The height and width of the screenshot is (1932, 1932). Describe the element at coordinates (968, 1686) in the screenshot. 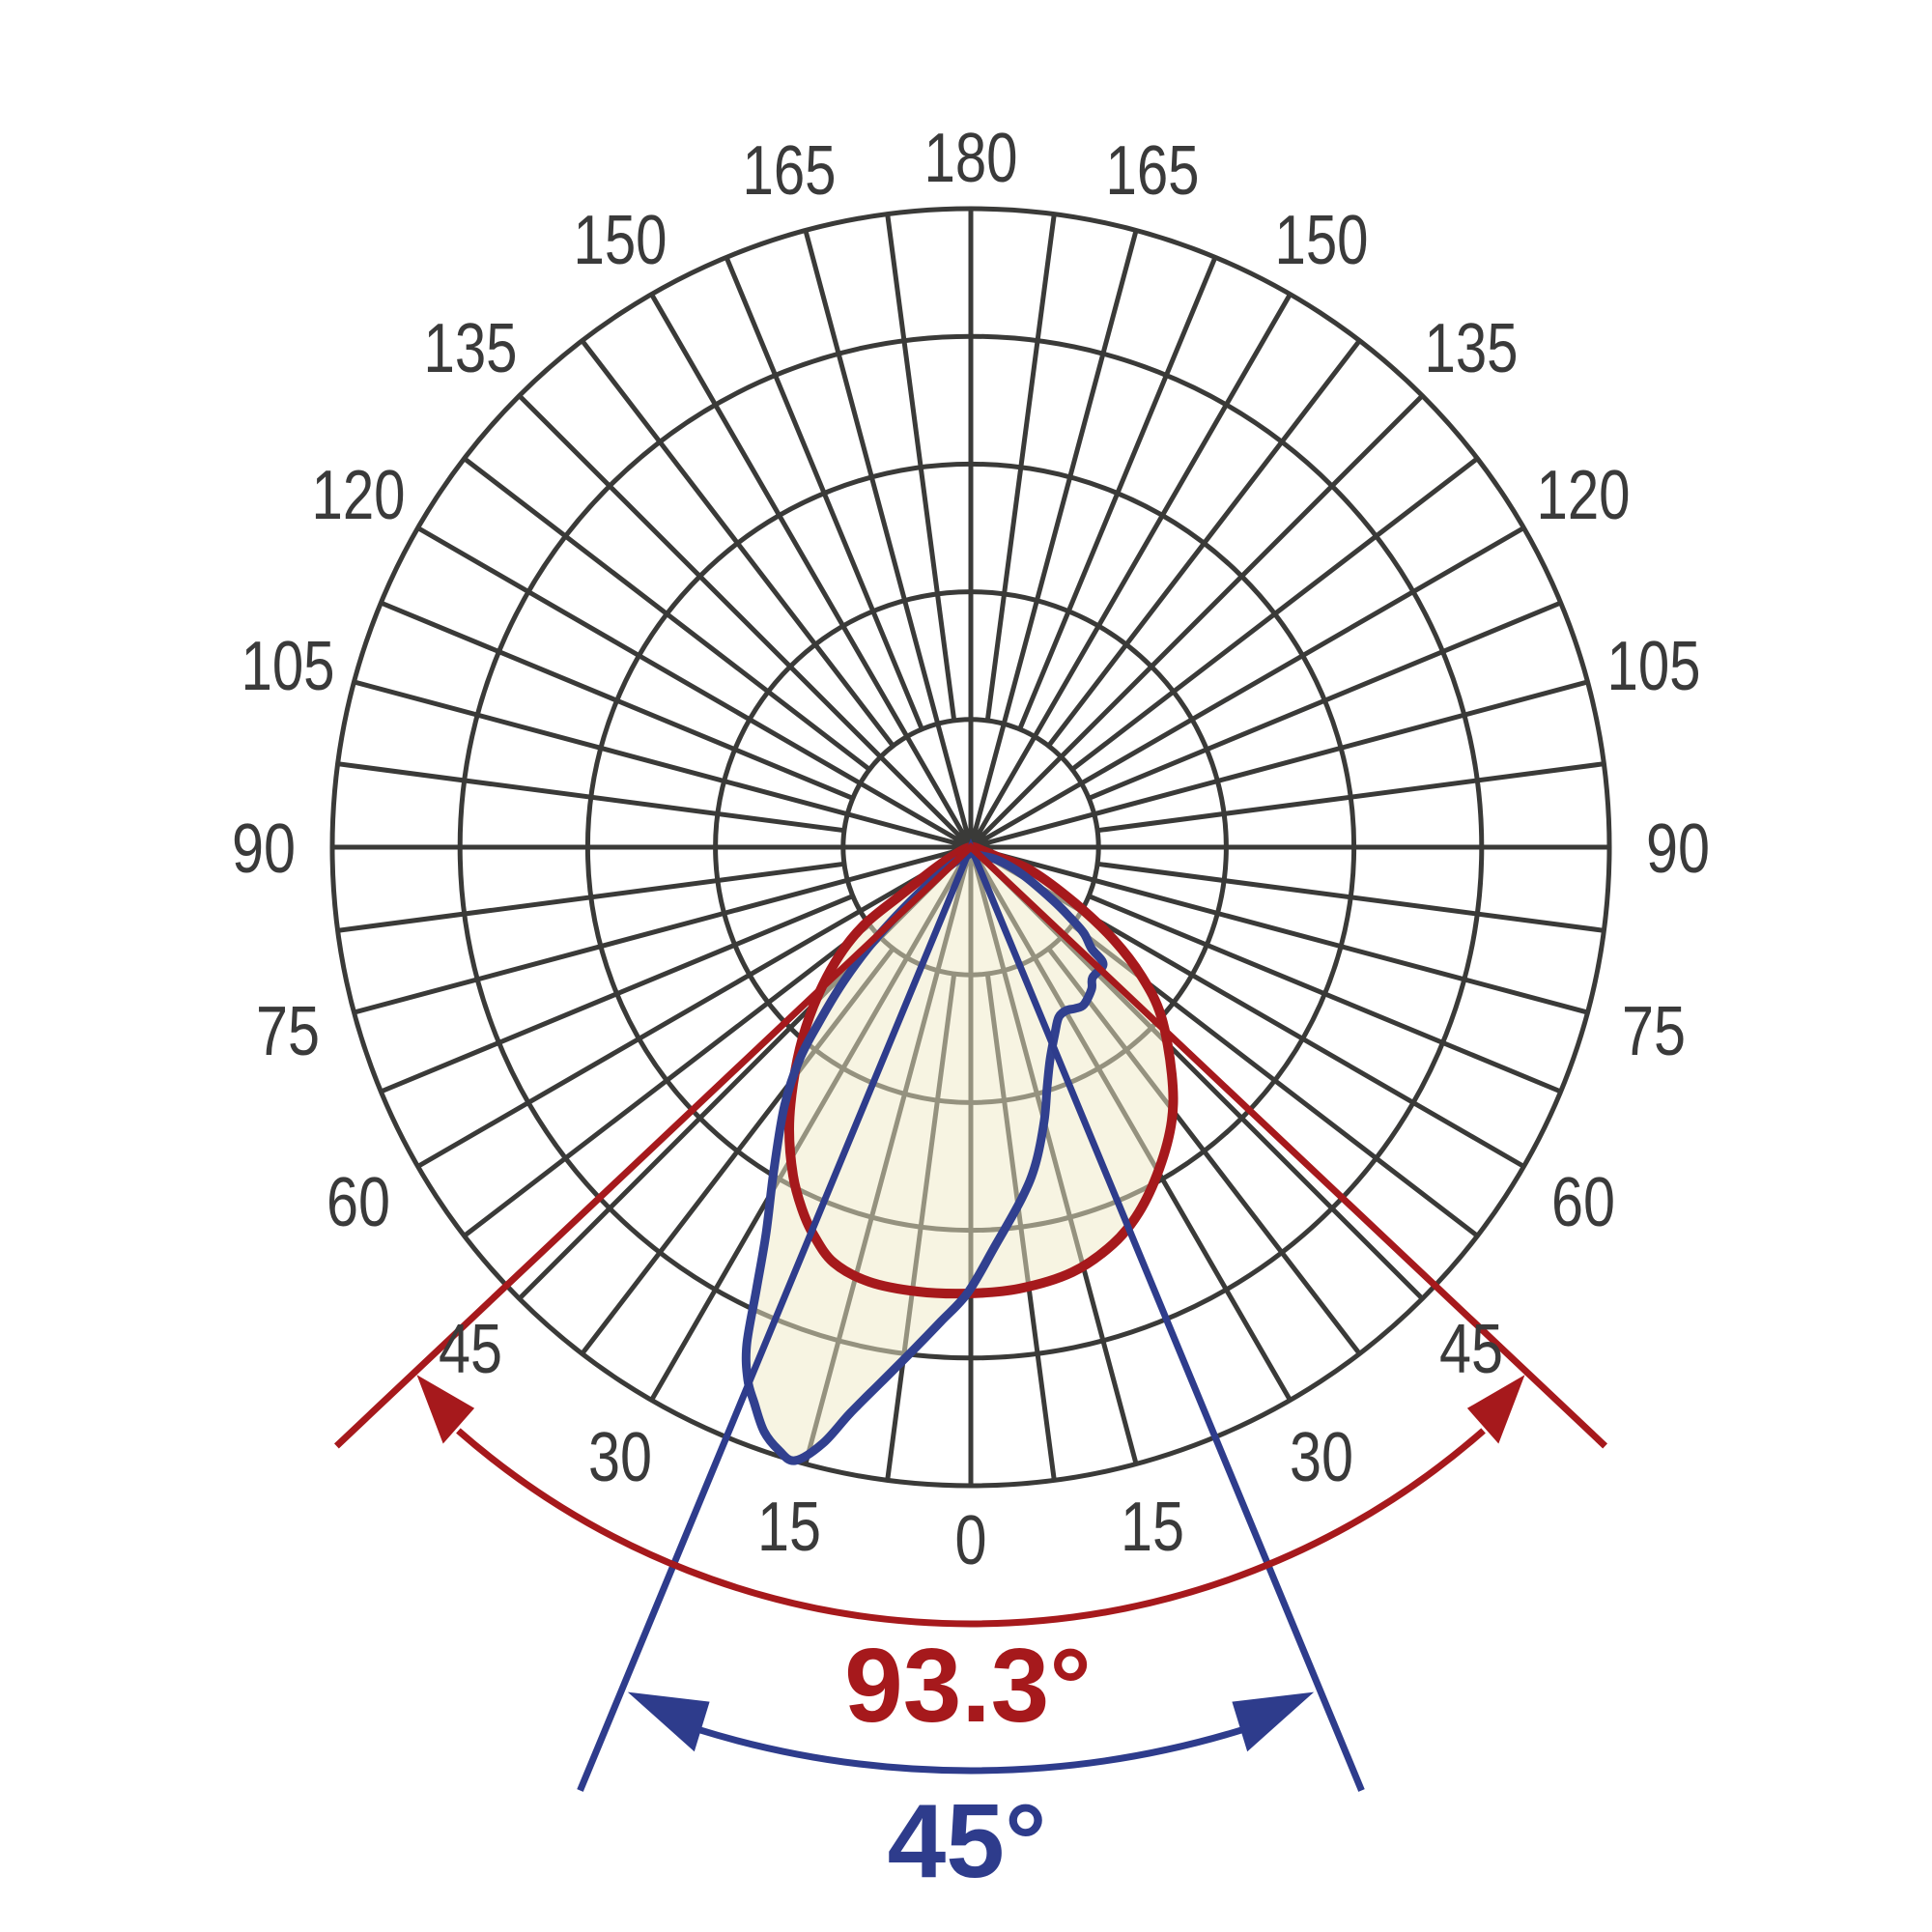

I see `svg-text: 93.3°` at that location.